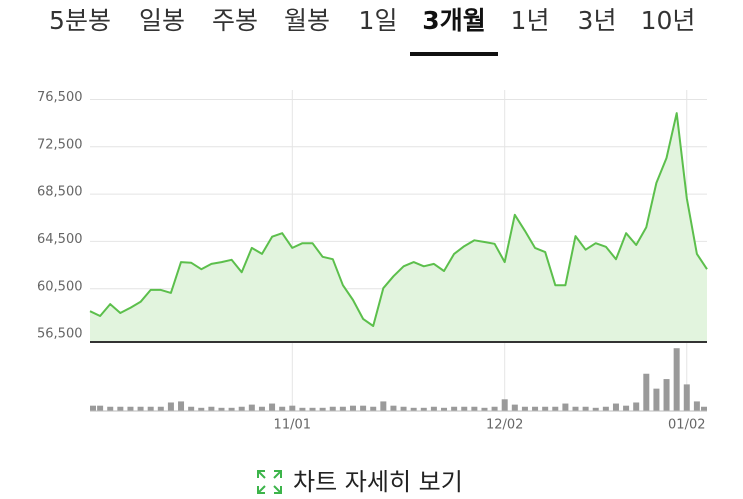 This screenshot has width=743, height=499. What do you see at coordinates (307, 20) in the screenshot?
I see `tab: 월봉` at bounding box center [307, 20].